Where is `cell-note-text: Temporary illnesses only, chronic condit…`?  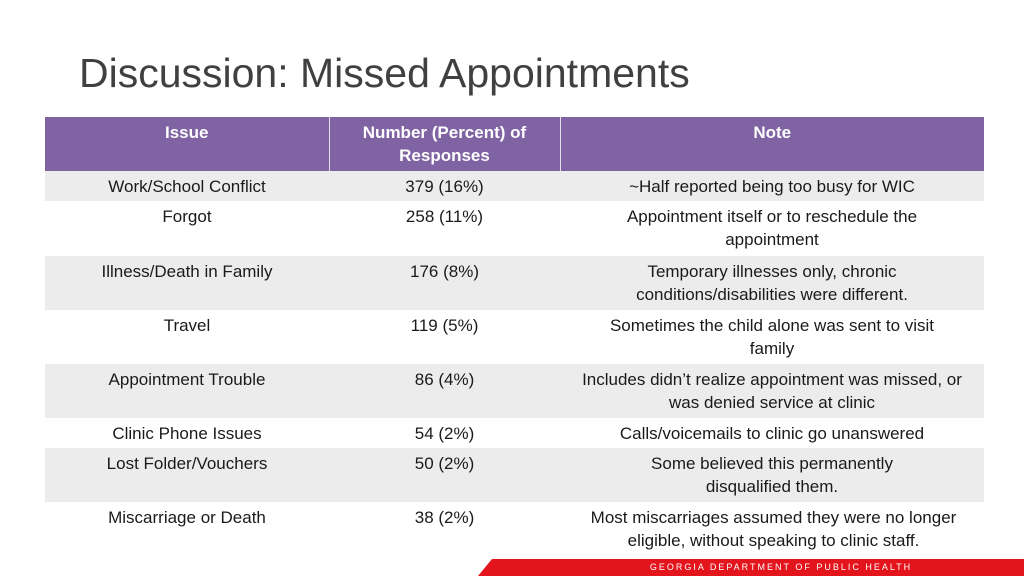
cell-note-text: Temporary illnesses only, chronic condit… is located at coordinates (772, 283).